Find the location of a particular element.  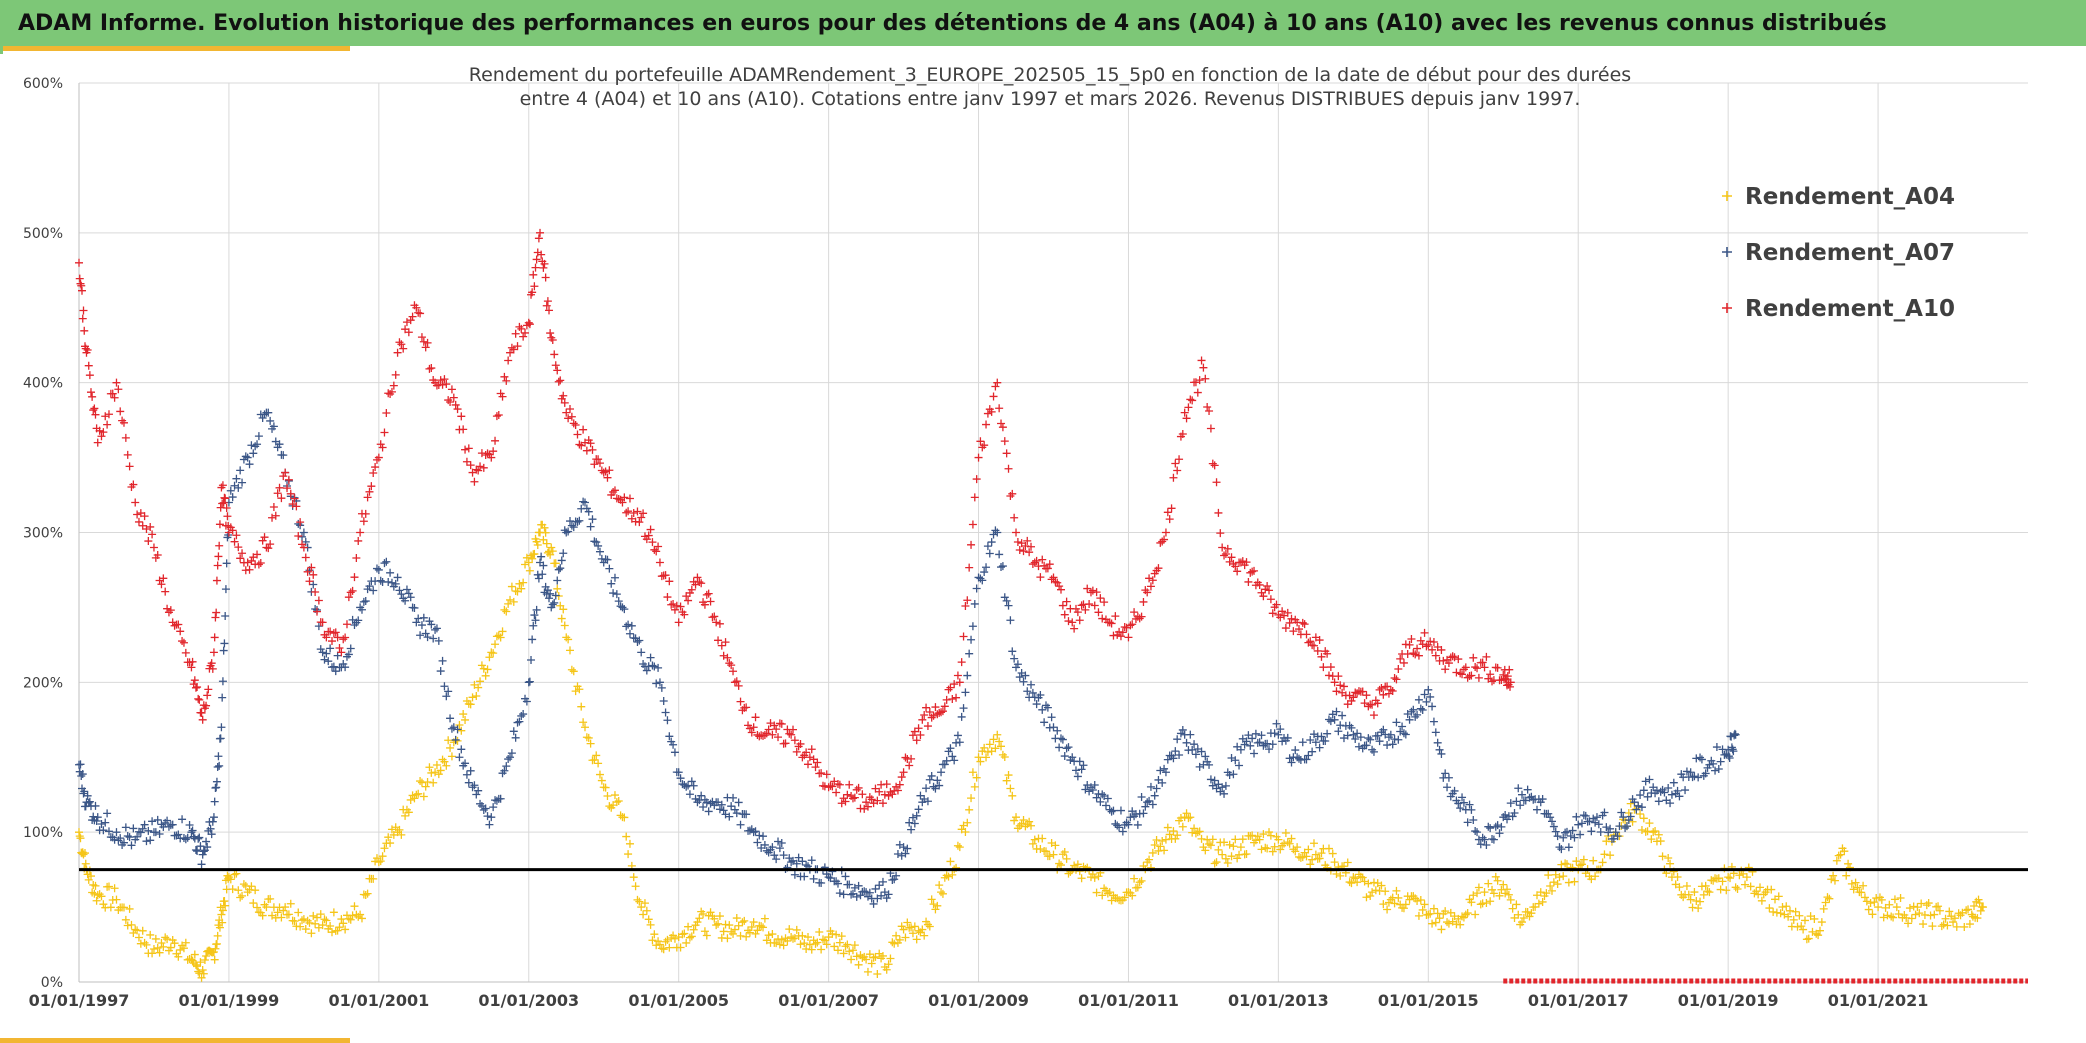

accent-bar-top is located at coordinates (175, 48).